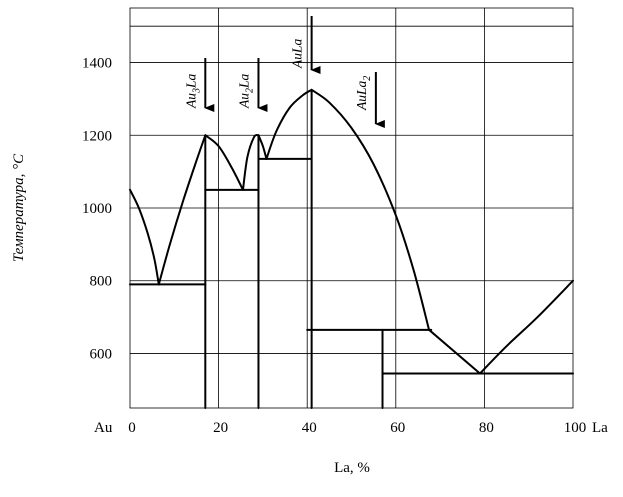 This screenshot has width=623, height=497. I want to click on x-axis-right-label: La, so click(600, 428).